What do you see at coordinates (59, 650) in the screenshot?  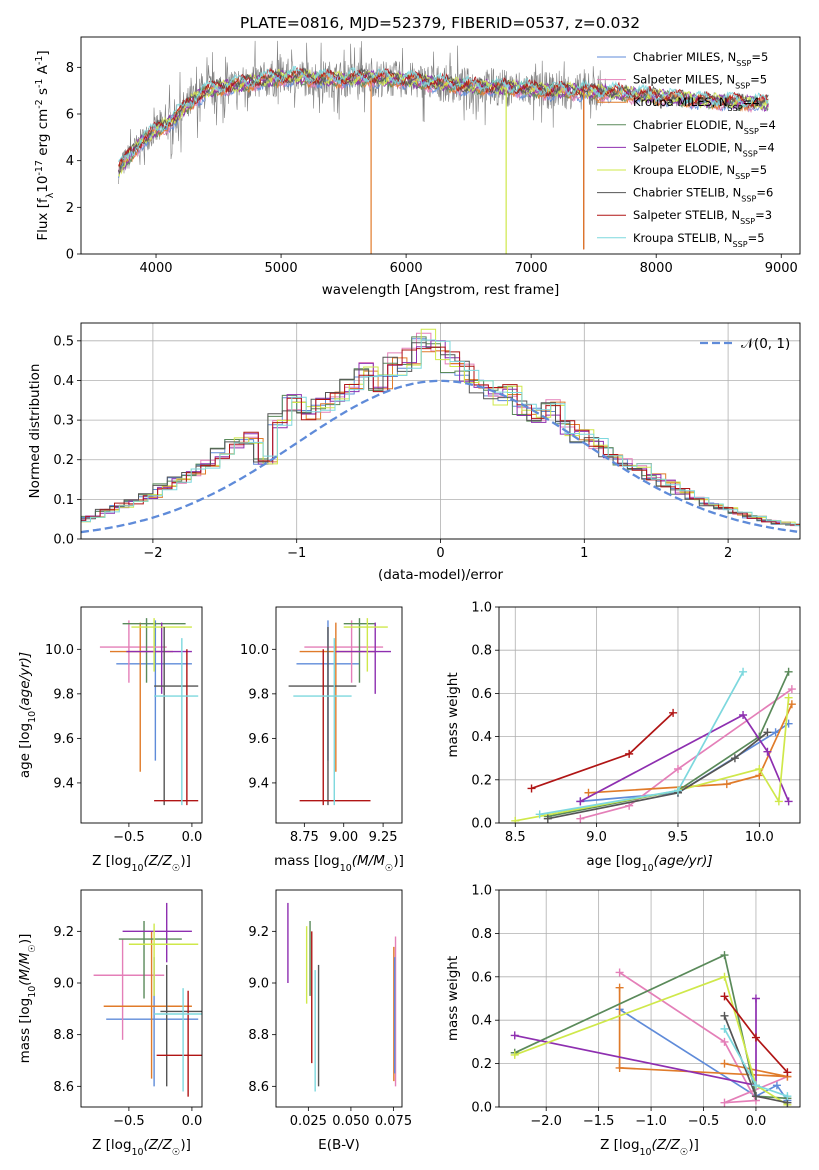 I see `y-tick-label: 10.0` at bounding box center [59, 650].